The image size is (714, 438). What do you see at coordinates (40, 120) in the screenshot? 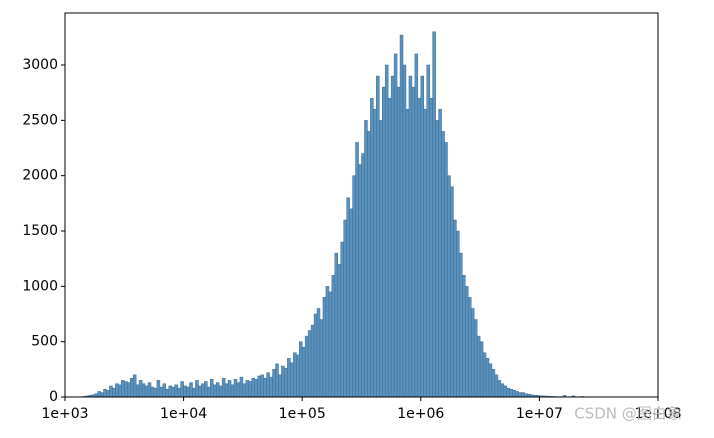
I see `y-tick-label: 2500` at bounding box center [40, 120].